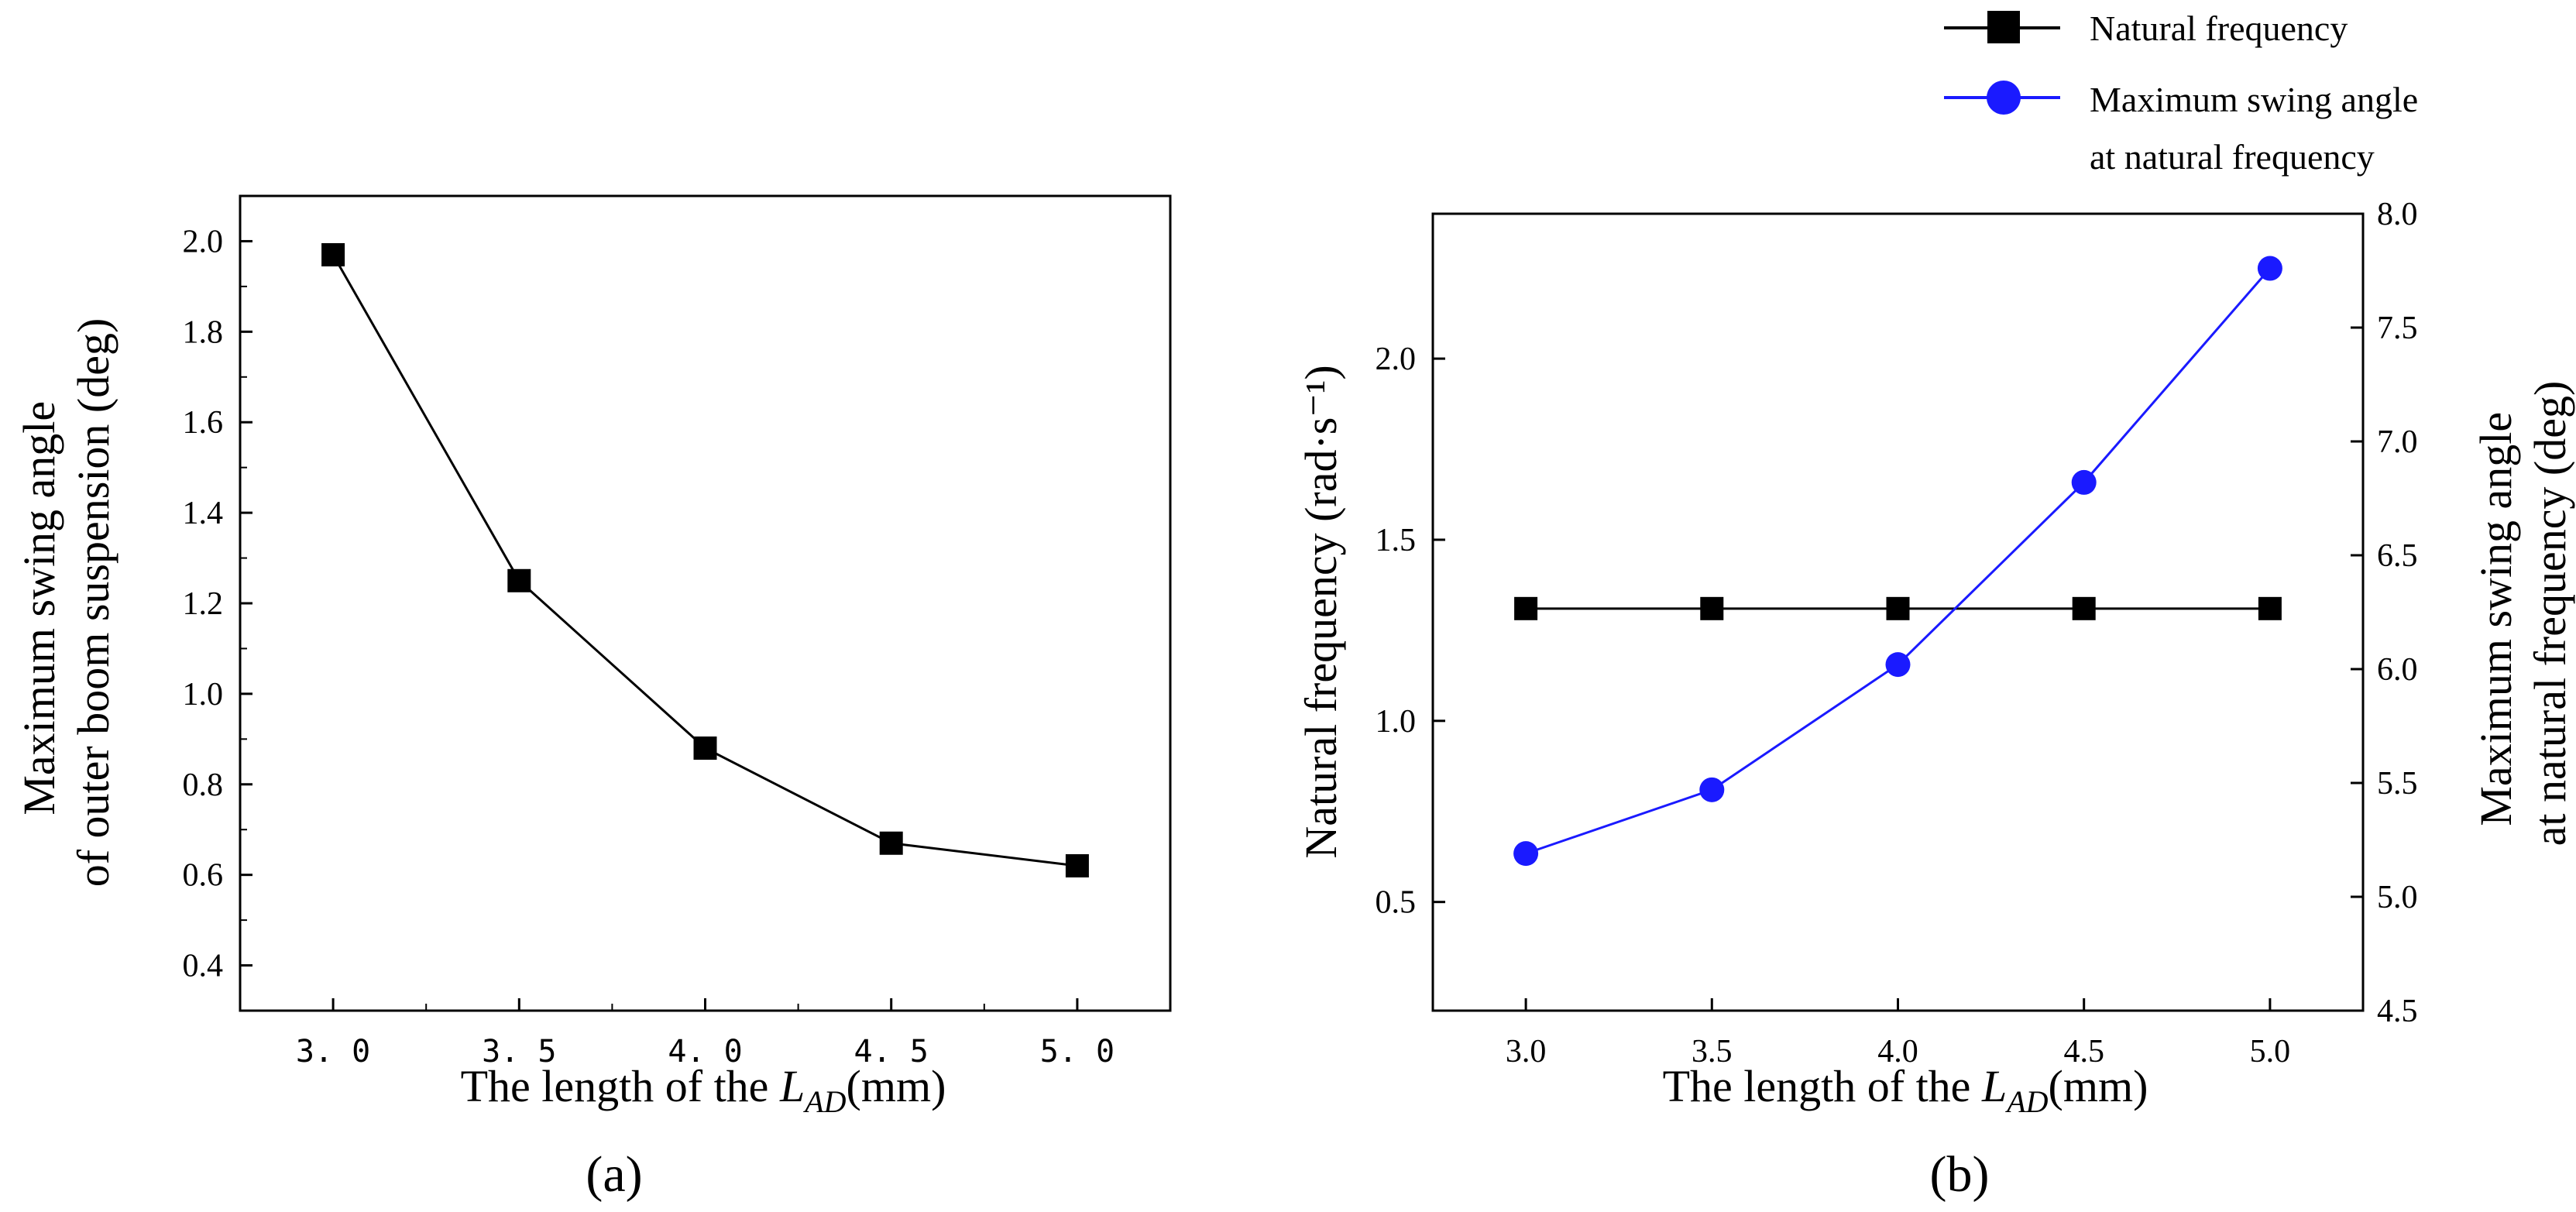  I want to click on panel-b-right-y-axis-ticks: 4.5 5.0 5.5 6.0 6.5 7.0 7.5 8.0, so click(2384, 613).